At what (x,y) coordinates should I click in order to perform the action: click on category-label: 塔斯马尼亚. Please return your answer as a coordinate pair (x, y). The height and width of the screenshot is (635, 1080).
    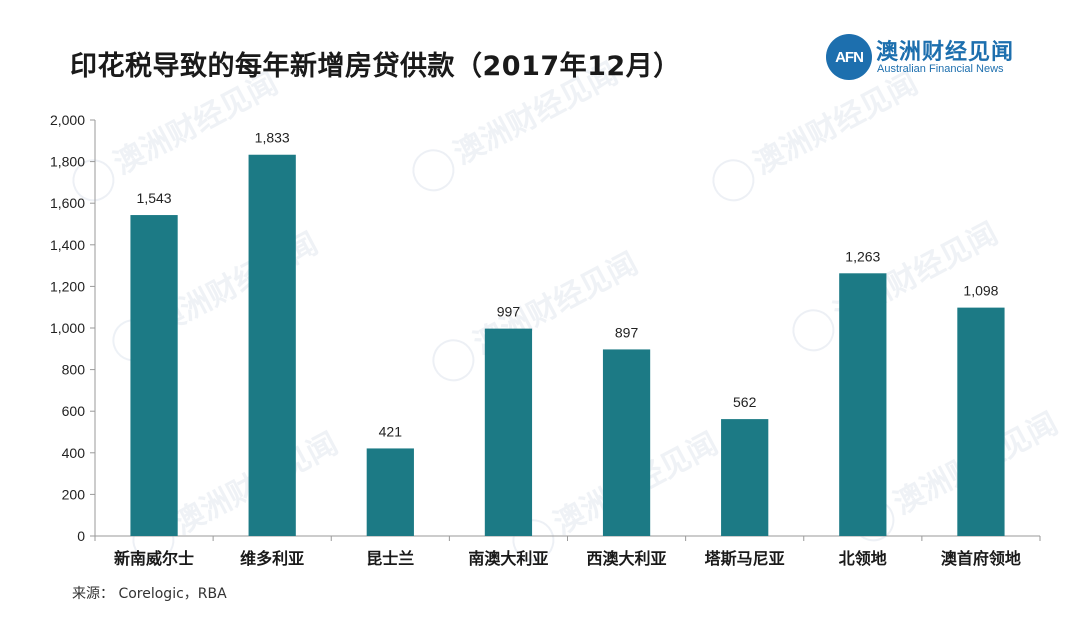
    Looking at the image, I should click on (745, 558).